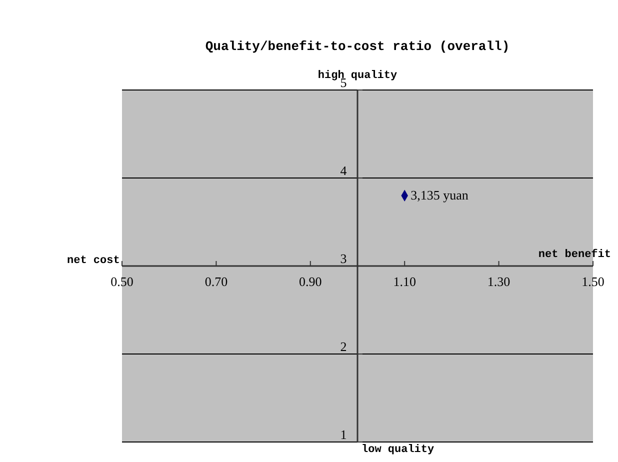 The width and height of the screenshot is (618, 462). Describe the element at coordinates (122, 281) in the screenshot. I see `x-tick-label: 0.50` at that location.